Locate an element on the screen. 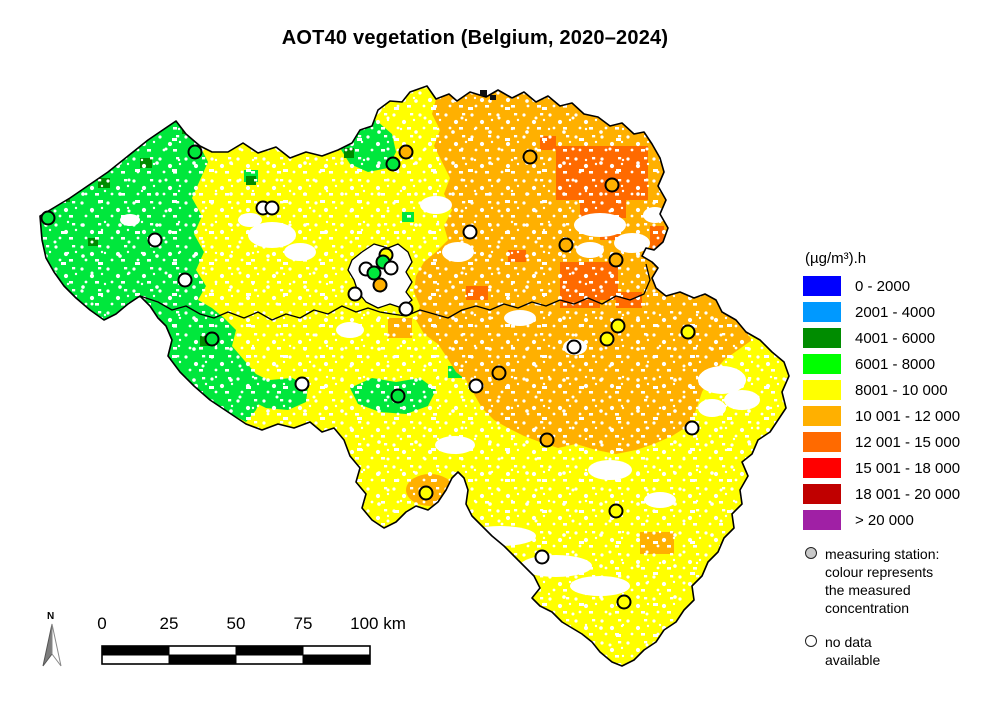 The image size is (1000, 704). no-data-text: no data available is located at coordinates (853, 651).